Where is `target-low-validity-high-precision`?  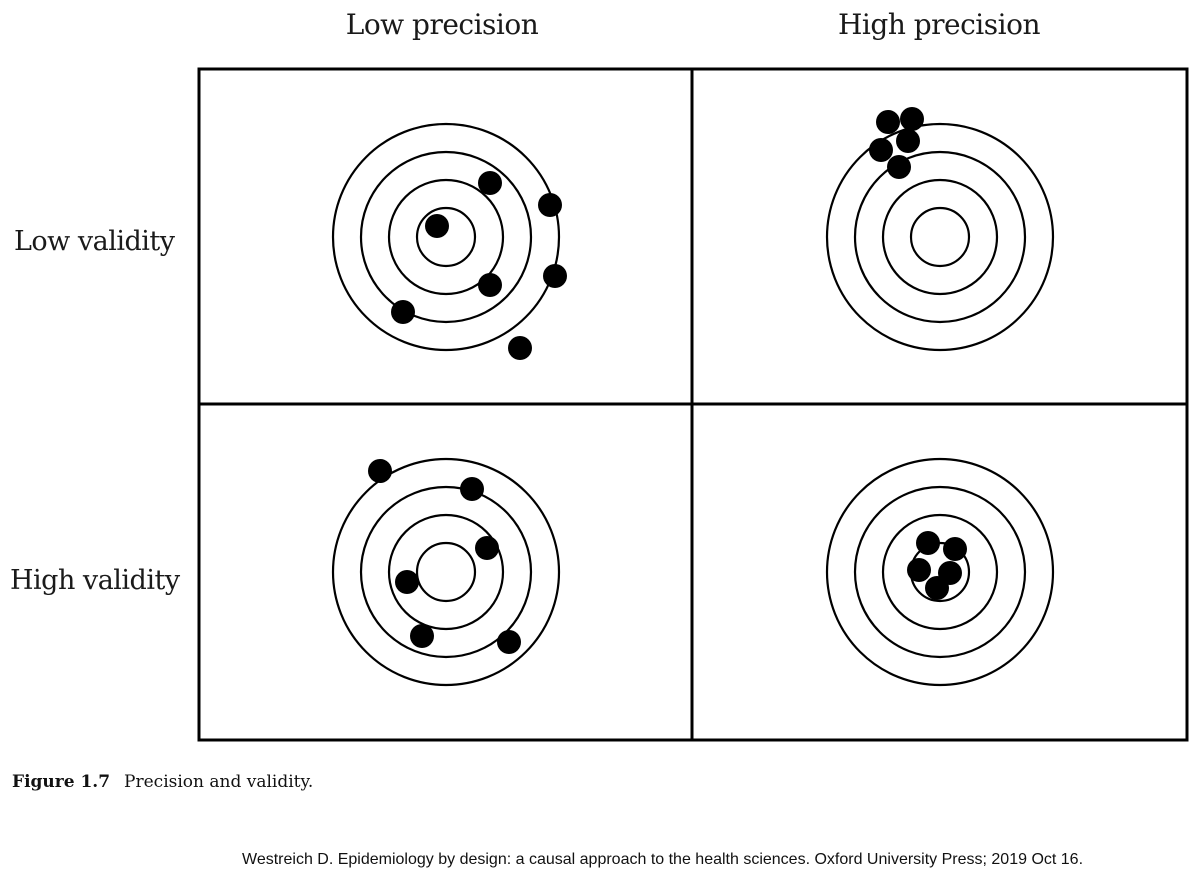
target-low-validity-high-precision is located at coordinates (940, 229).